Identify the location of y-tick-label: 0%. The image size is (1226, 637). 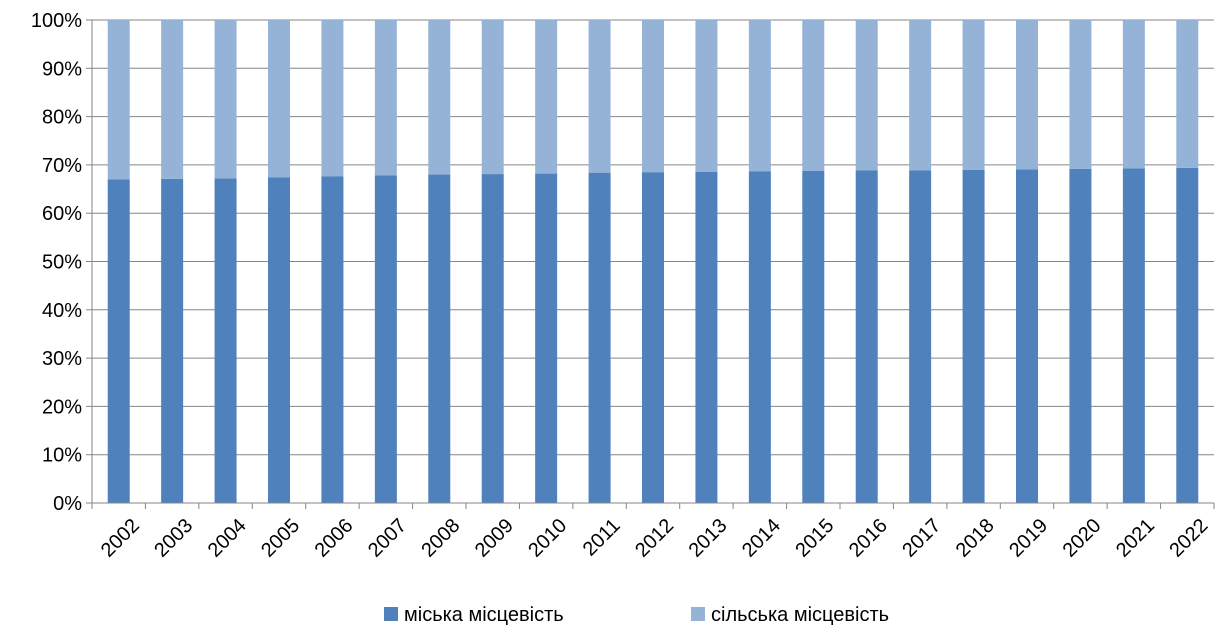
(67, 504).